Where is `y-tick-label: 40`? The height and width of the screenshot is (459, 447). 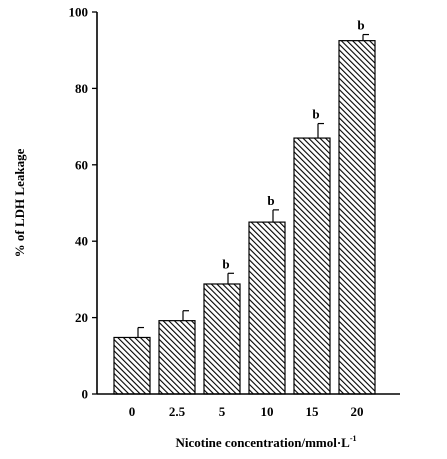
y-tick-label: 40 is located at coordinates (81, 241).